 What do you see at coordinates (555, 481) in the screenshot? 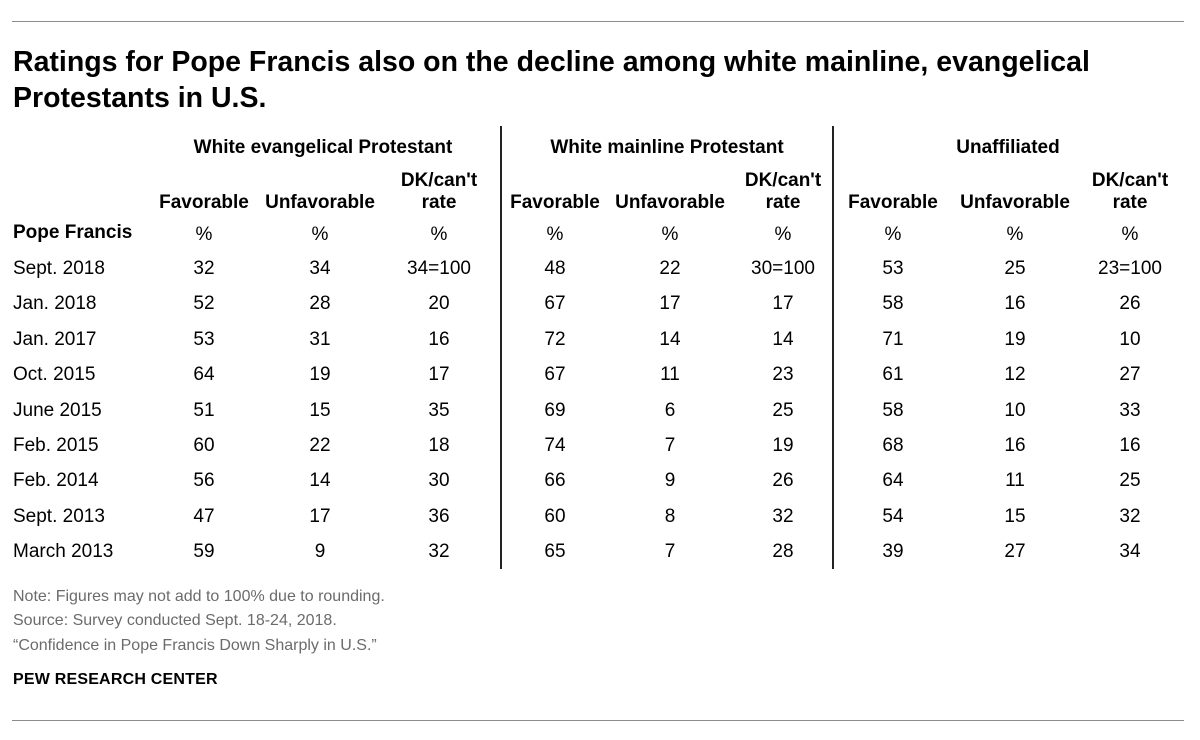
I see `table-cell: 66` at bounding box center [555, 481].